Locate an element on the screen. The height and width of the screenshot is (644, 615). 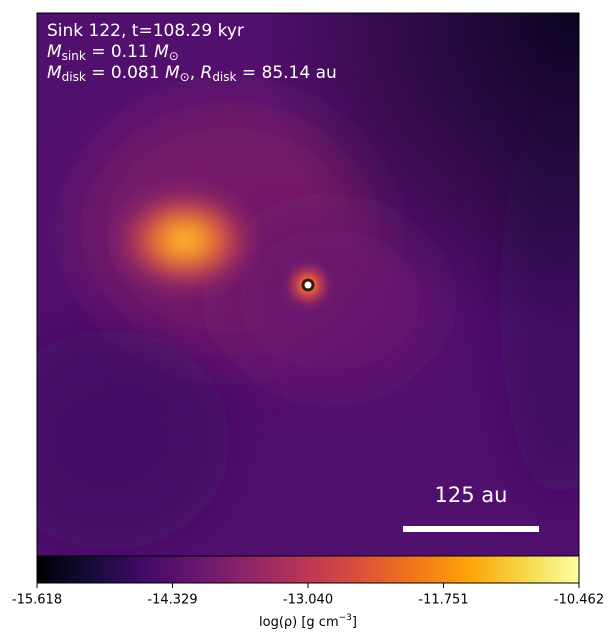
scale-bar-label: 125 au is located at coordinates (471, 495).